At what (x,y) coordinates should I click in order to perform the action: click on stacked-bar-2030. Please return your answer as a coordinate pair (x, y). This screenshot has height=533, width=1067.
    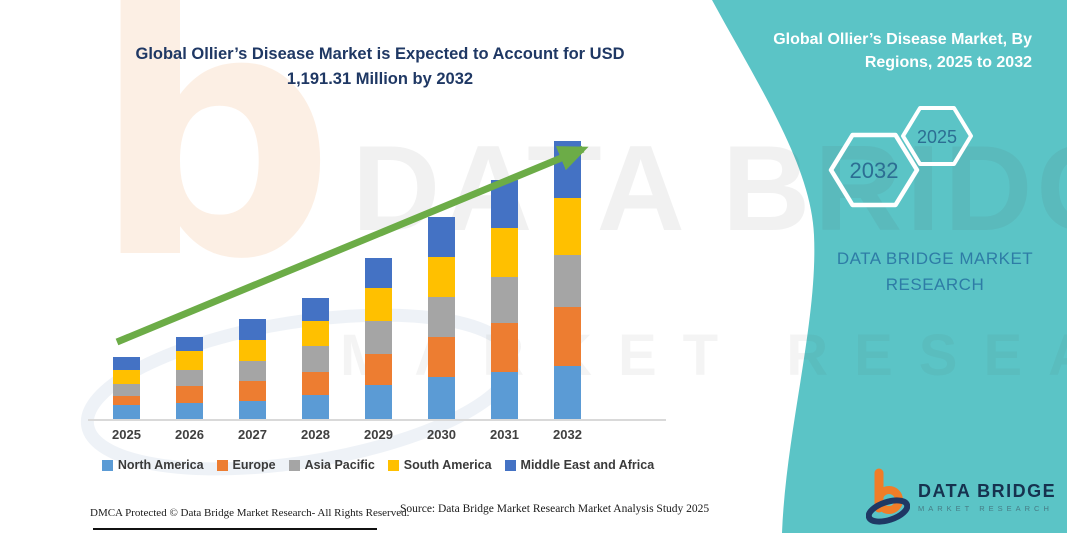
    Looking at the image, I should click on (441, 317).